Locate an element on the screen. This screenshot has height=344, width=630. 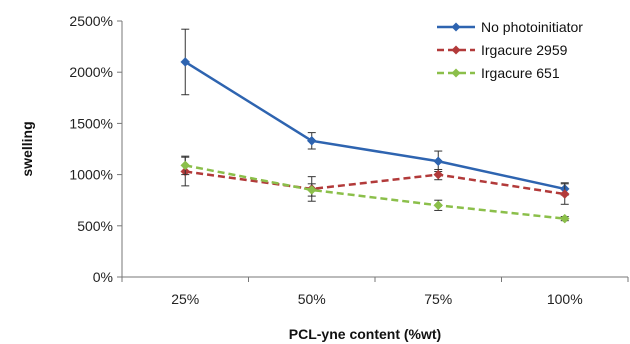
legend-label: No photoinitiator is located at coordinates (532, 27).